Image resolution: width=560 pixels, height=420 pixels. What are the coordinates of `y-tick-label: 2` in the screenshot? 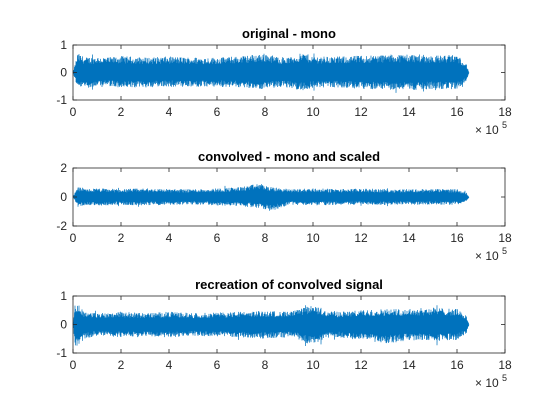 It's located at (63, 168).